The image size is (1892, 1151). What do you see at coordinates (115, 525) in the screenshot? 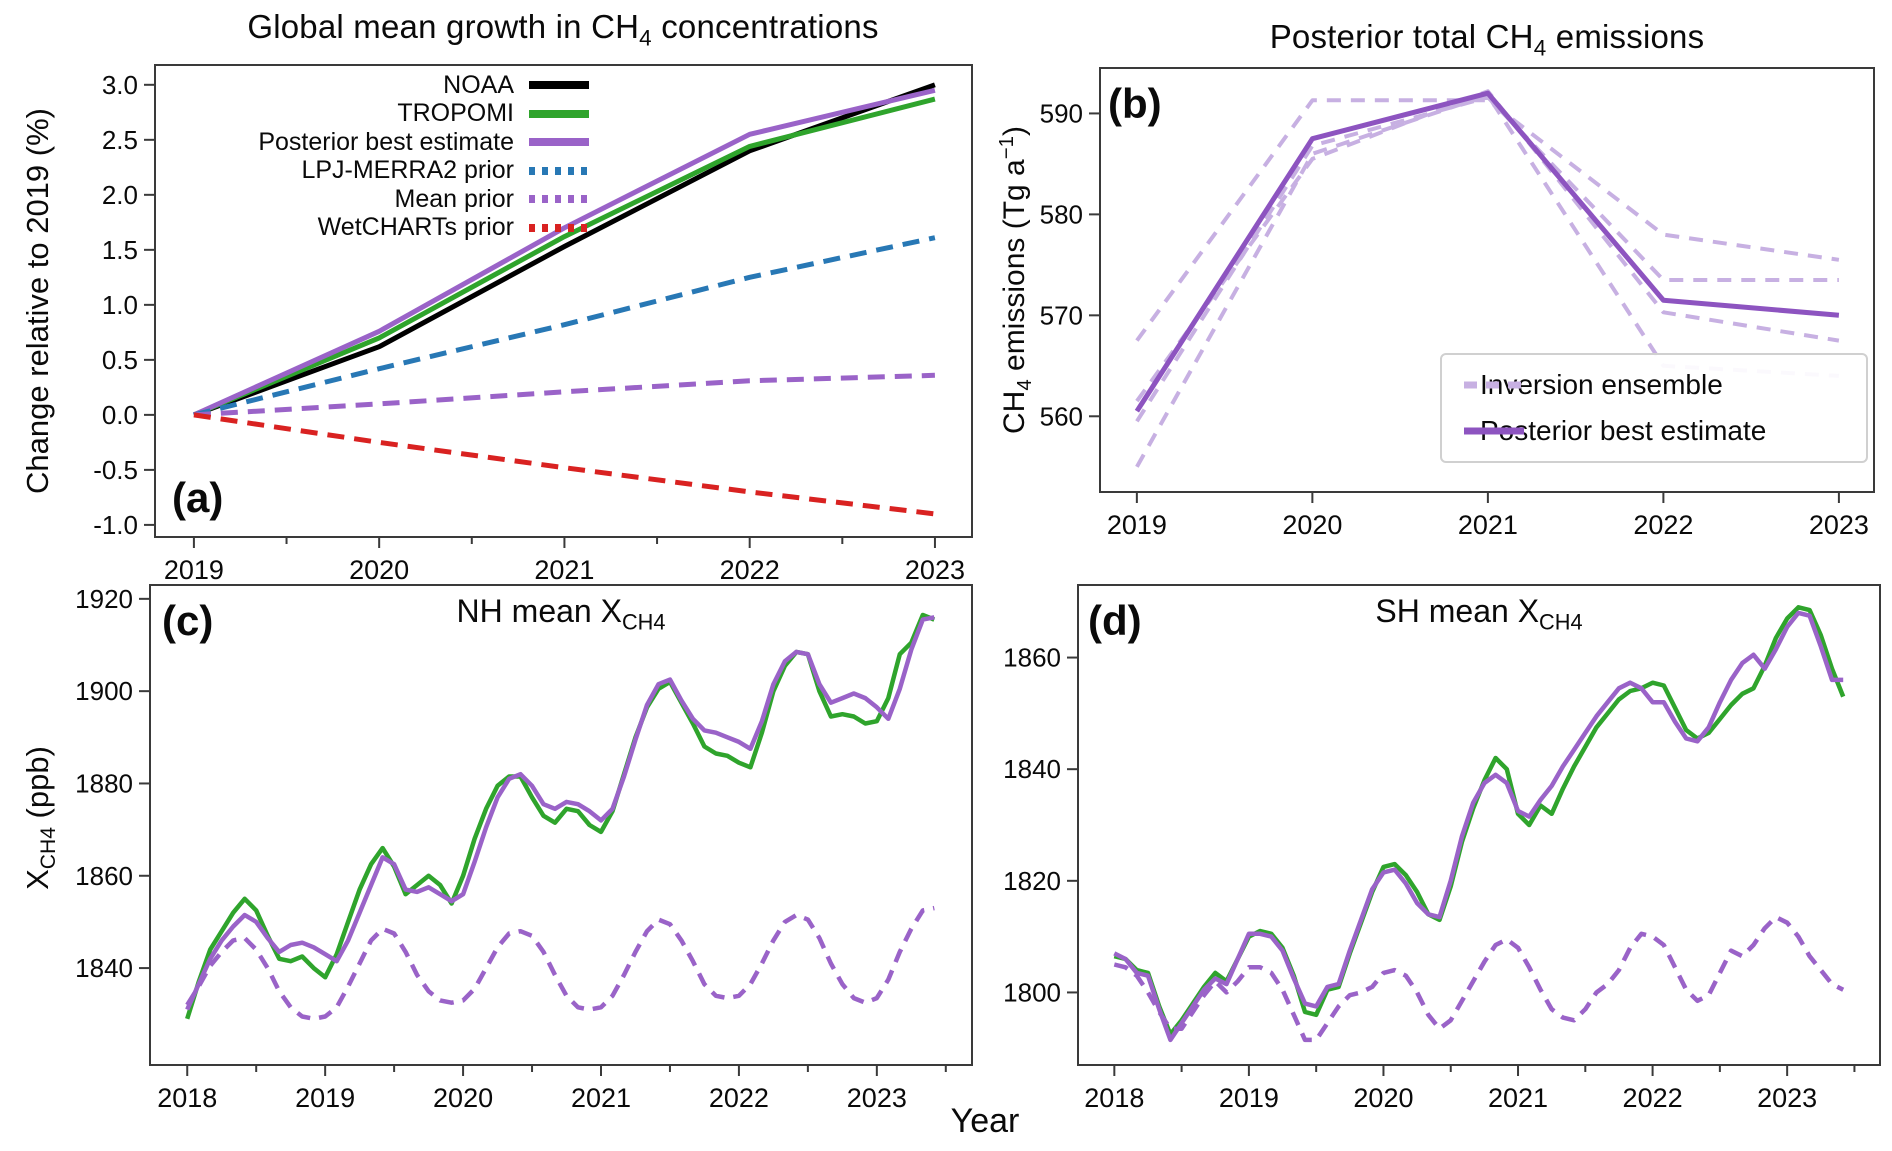
I see `svg-text: -1.0` at bounding box center [115, 525].